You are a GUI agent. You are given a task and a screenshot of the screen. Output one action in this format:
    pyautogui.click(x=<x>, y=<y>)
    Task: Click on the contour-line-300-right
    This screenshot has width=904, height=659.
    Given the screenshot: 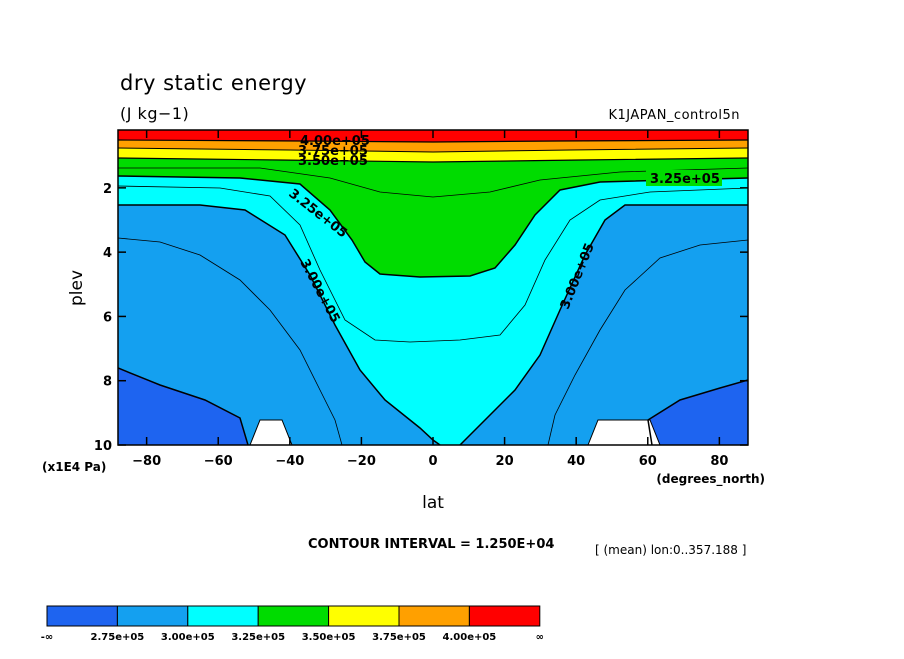 What is the action you would take?
    pyautogui.click(x=603, y=324)
    